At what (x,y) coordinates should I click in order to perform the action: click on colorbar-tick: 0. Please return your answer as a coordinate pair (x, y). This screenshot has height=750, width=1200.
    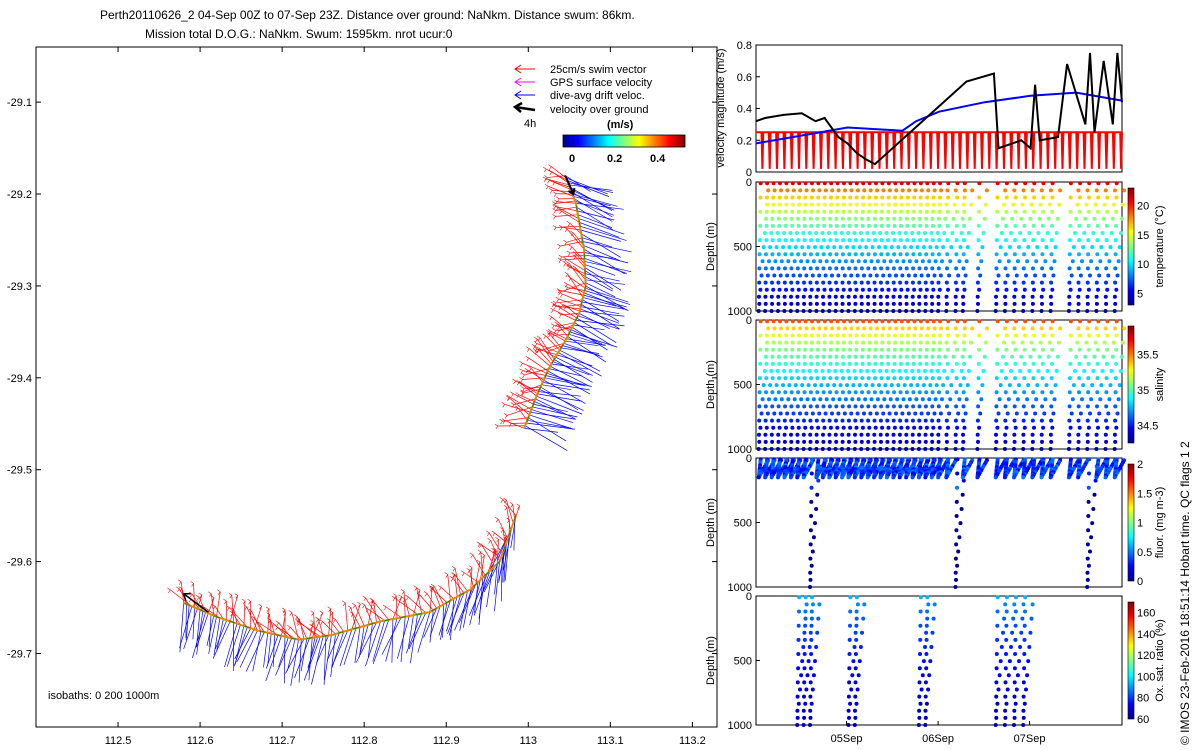
    Looking at the image, I should click on (572, 159).